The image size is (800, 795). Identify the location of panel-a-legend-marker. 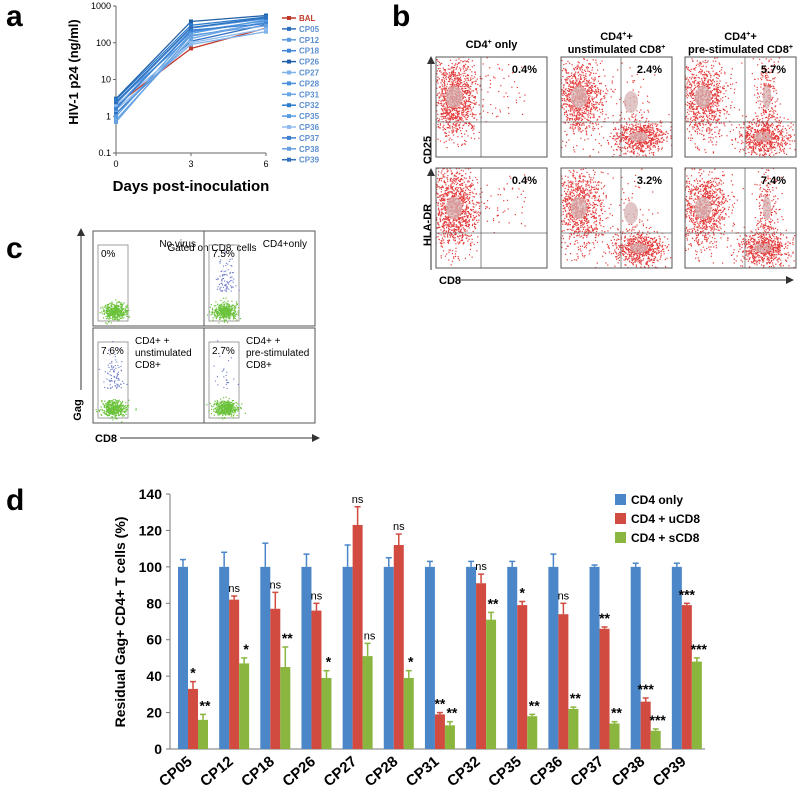
(289, 105).